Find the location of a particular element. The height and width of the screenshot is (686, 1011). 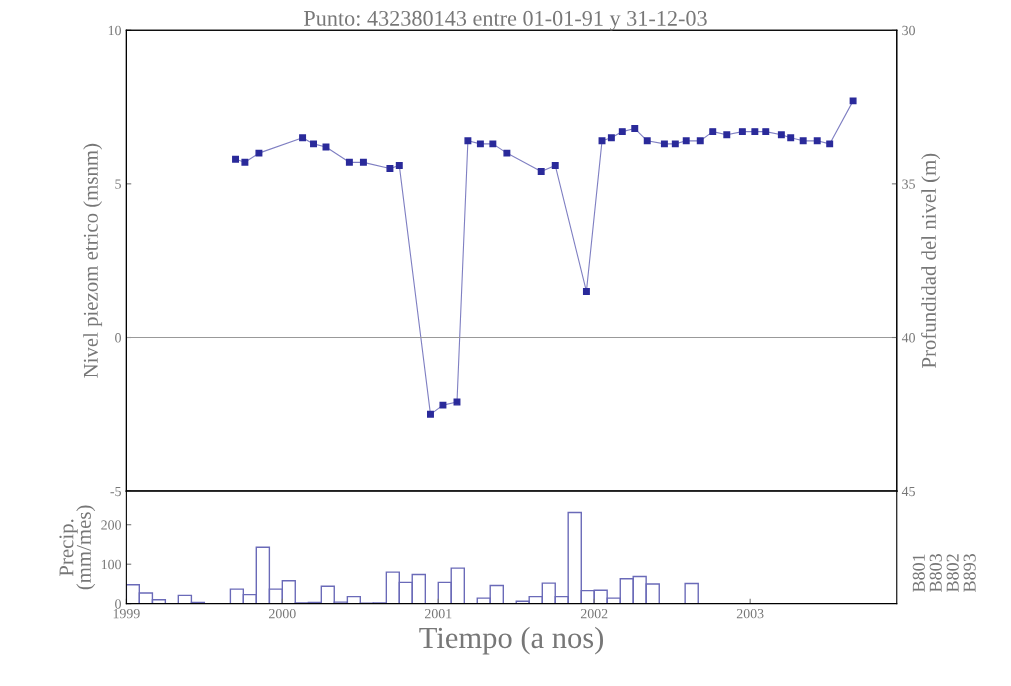

y2-tick-label: 35 is located at coordinates (908, 184).